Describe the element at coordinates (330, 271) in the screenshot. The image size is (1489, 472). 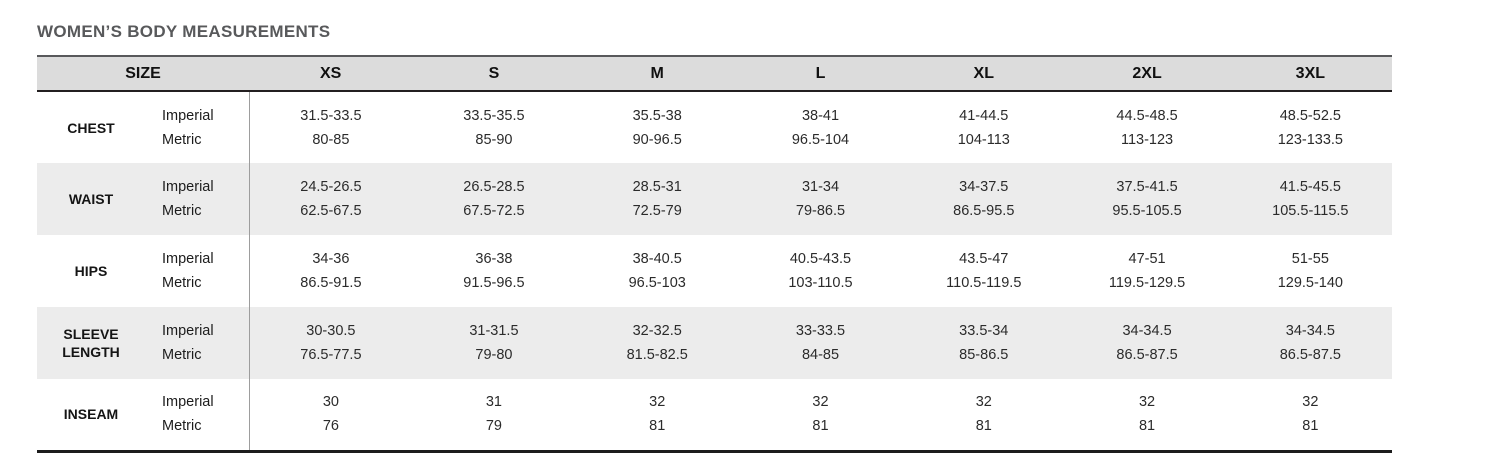
I see `value-cell: 34-36 86.5-91.5` at that location.